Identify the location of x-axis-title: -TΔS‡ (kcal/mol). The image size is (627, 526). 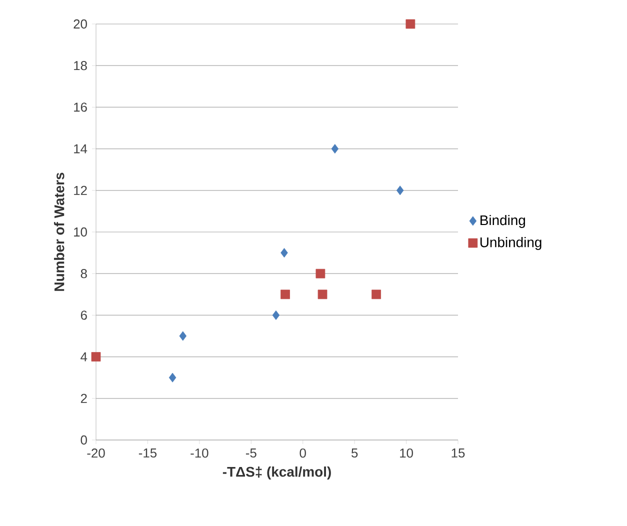
(276, 473).